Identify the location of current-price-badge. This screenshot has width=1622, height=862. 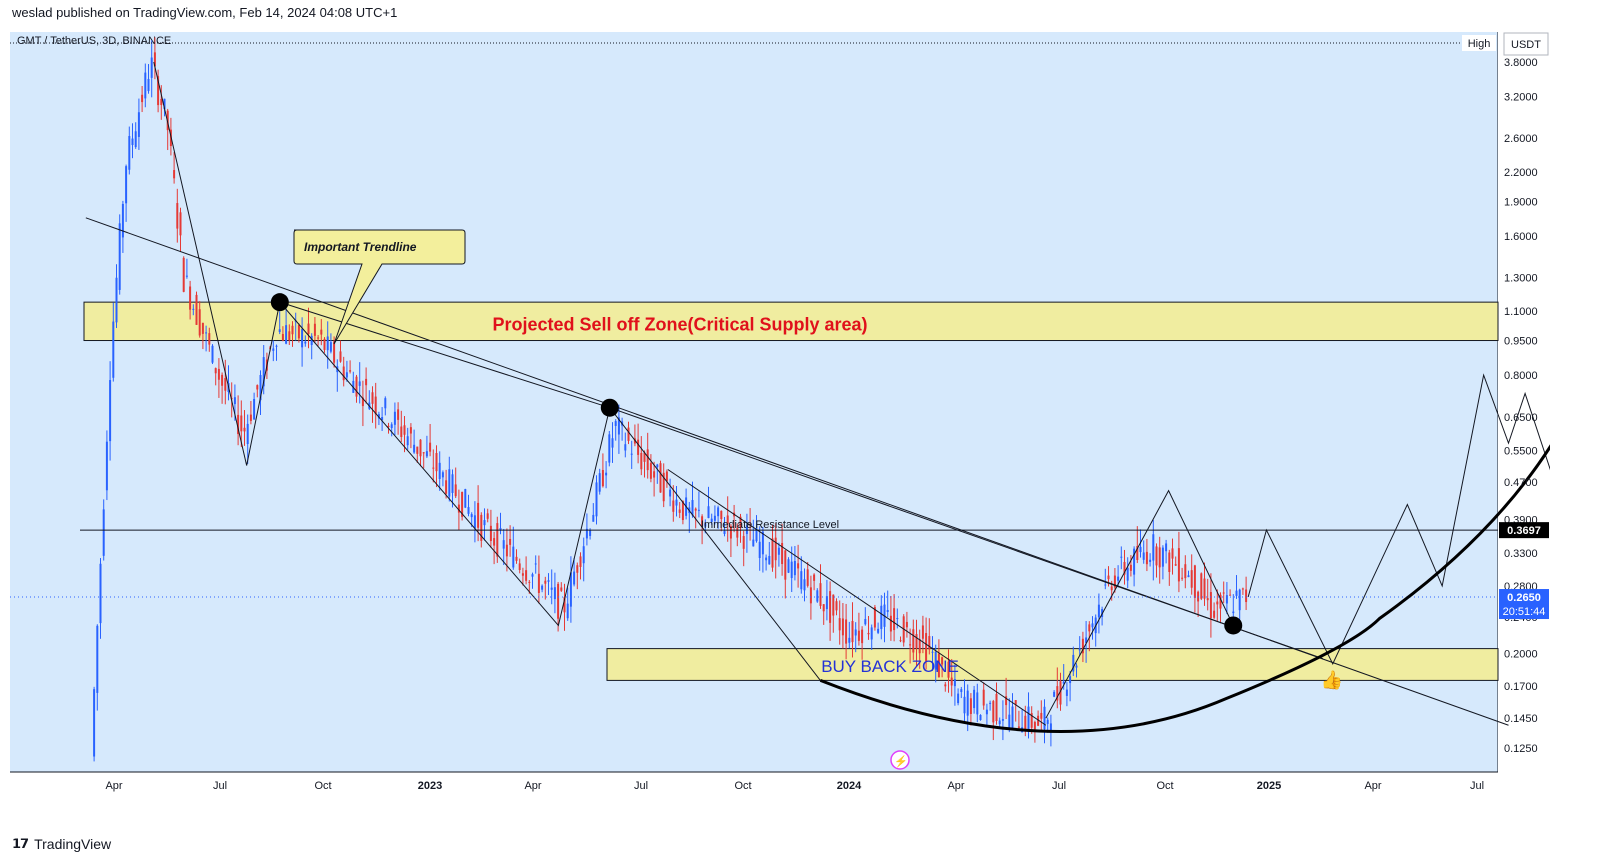
(1524, 604).